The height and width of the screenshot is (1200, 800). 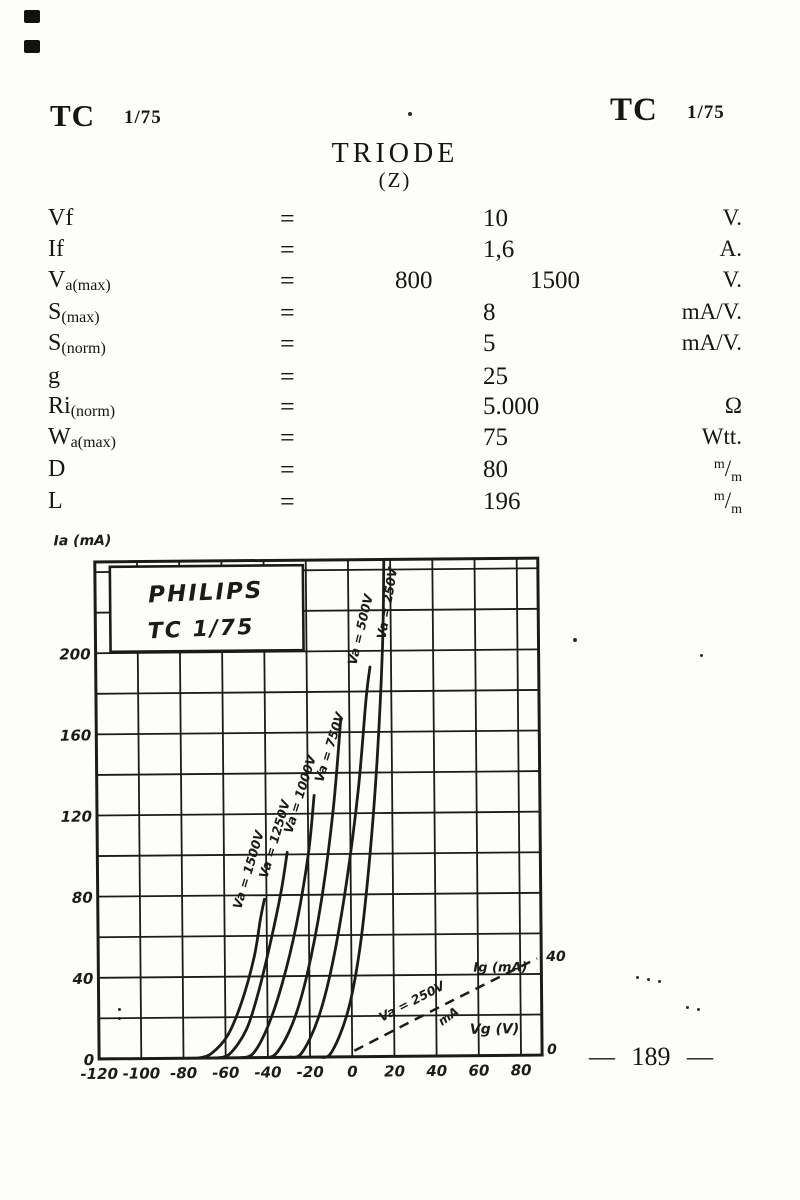 What do you see at coordinates (54, 376) in the screenshot?
I see `spec-label: g` at bounding box center [54, 376].